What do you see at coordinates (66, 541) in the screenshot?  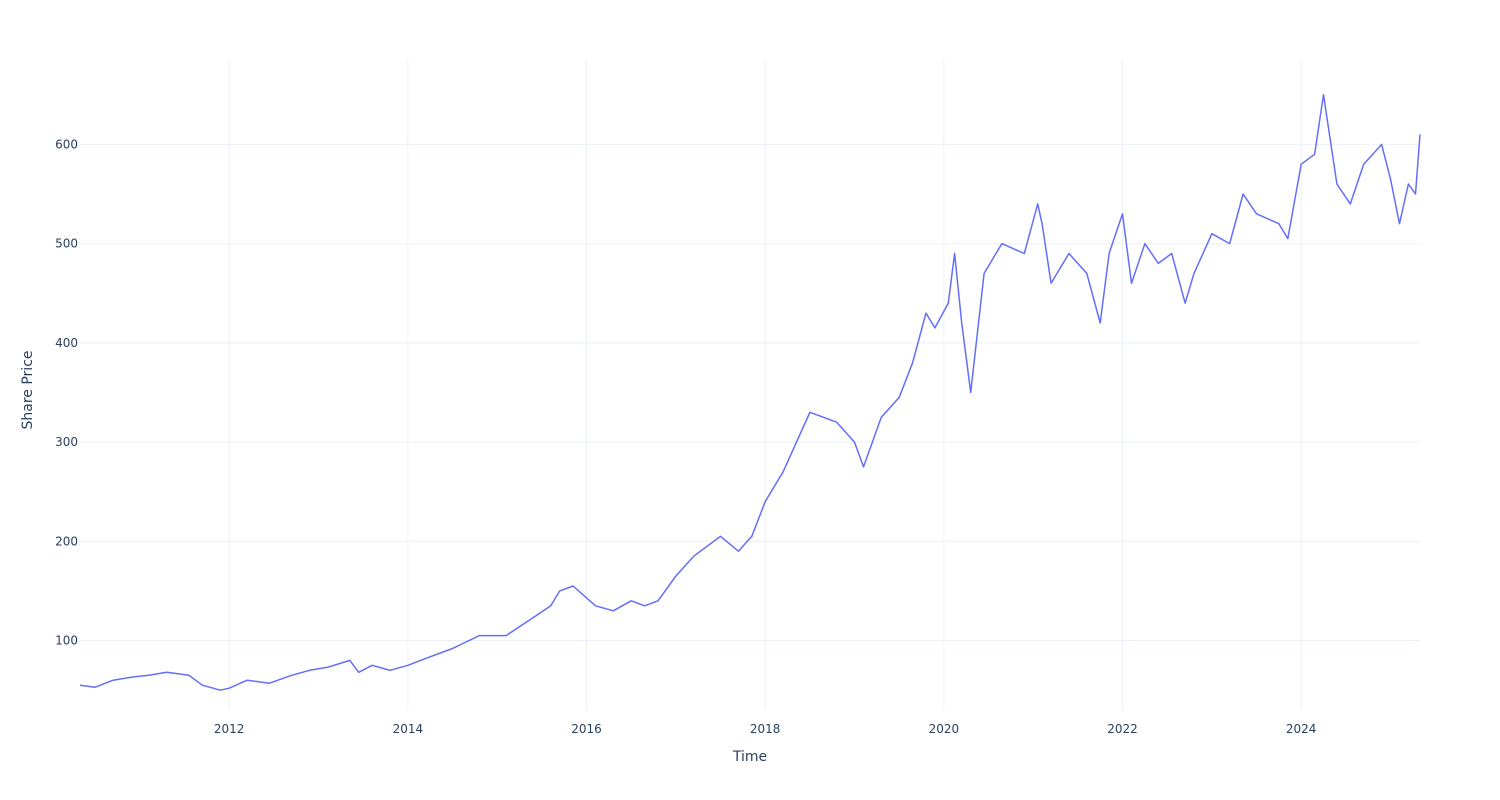 I see `y-tick-label: 200` at bounding box center [66, 541].